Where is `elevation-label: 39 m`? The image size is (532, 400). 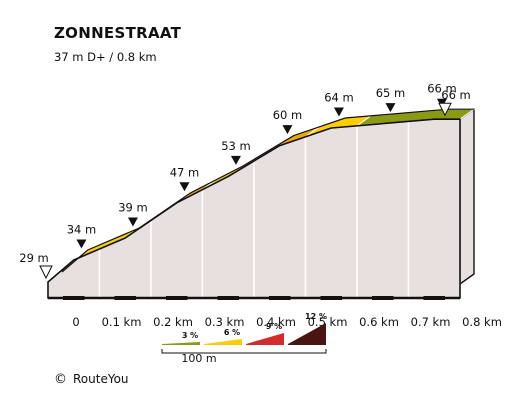
elevation-label: 39 m is located at coordinates (133, 208).